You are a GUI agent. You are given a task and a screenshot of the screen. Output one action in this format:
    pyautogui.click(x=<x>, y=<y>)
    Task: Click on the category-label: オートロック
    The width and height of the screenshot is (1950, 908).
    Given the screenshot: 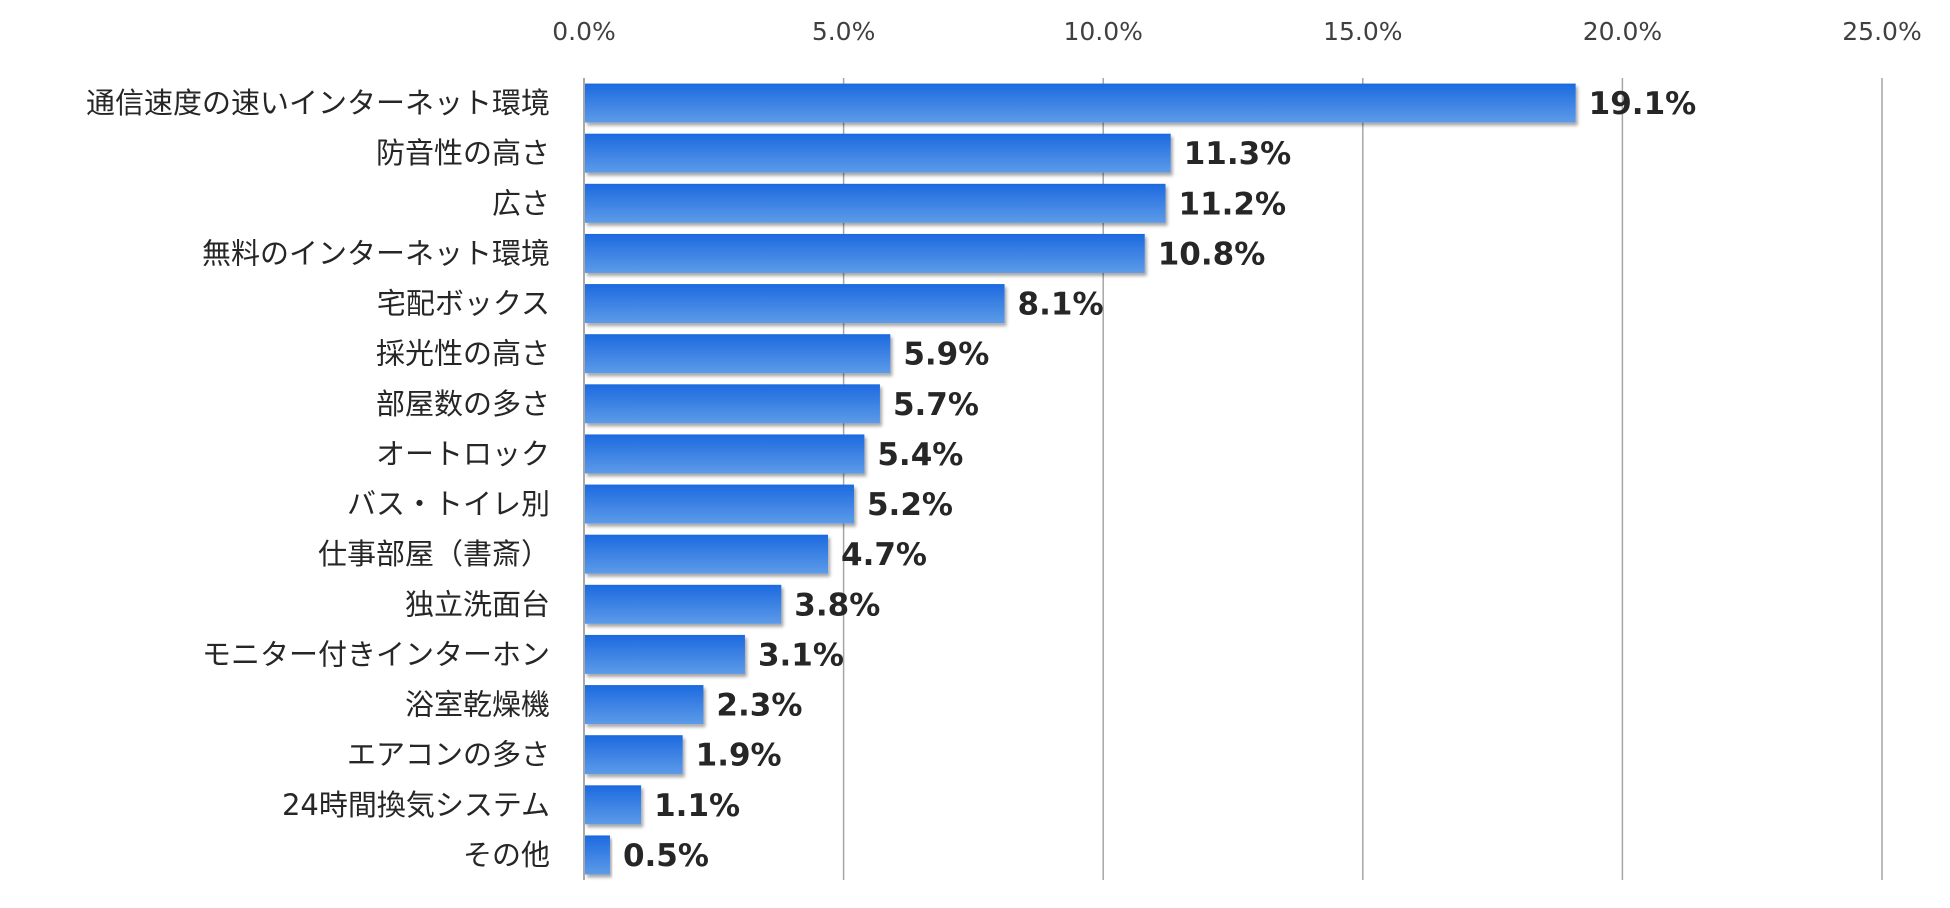 What is the action you would take?
    pyautogui.click(x=463, y=454)
    